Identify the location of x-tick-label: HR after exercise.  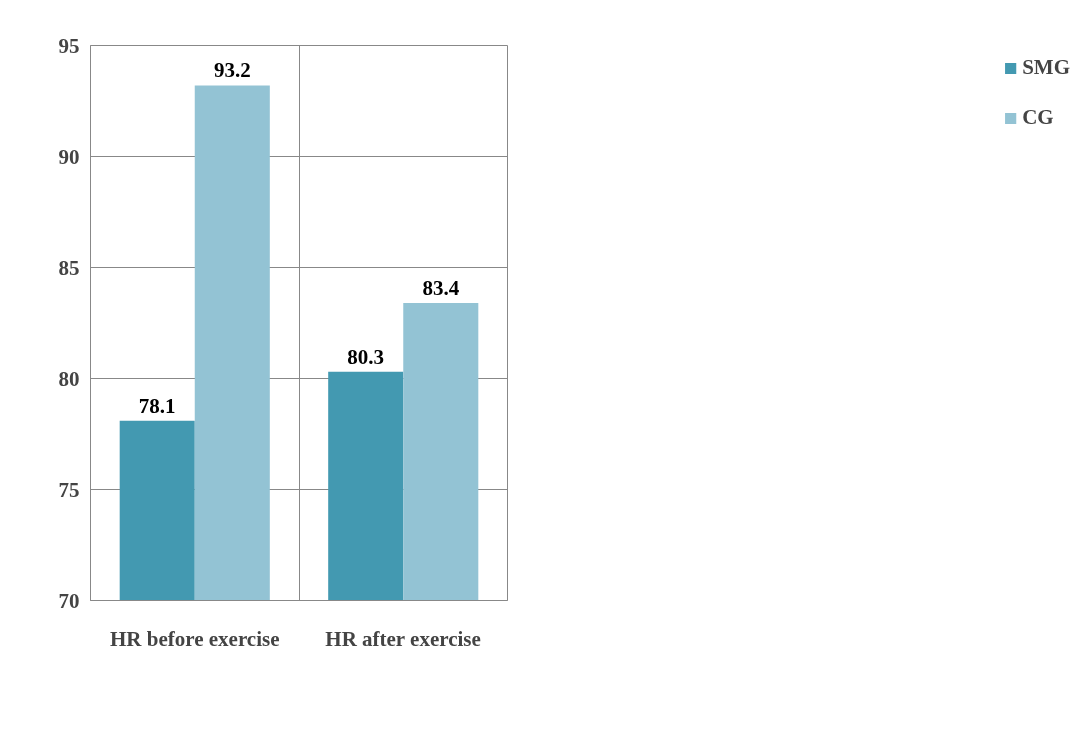
(403, 638).